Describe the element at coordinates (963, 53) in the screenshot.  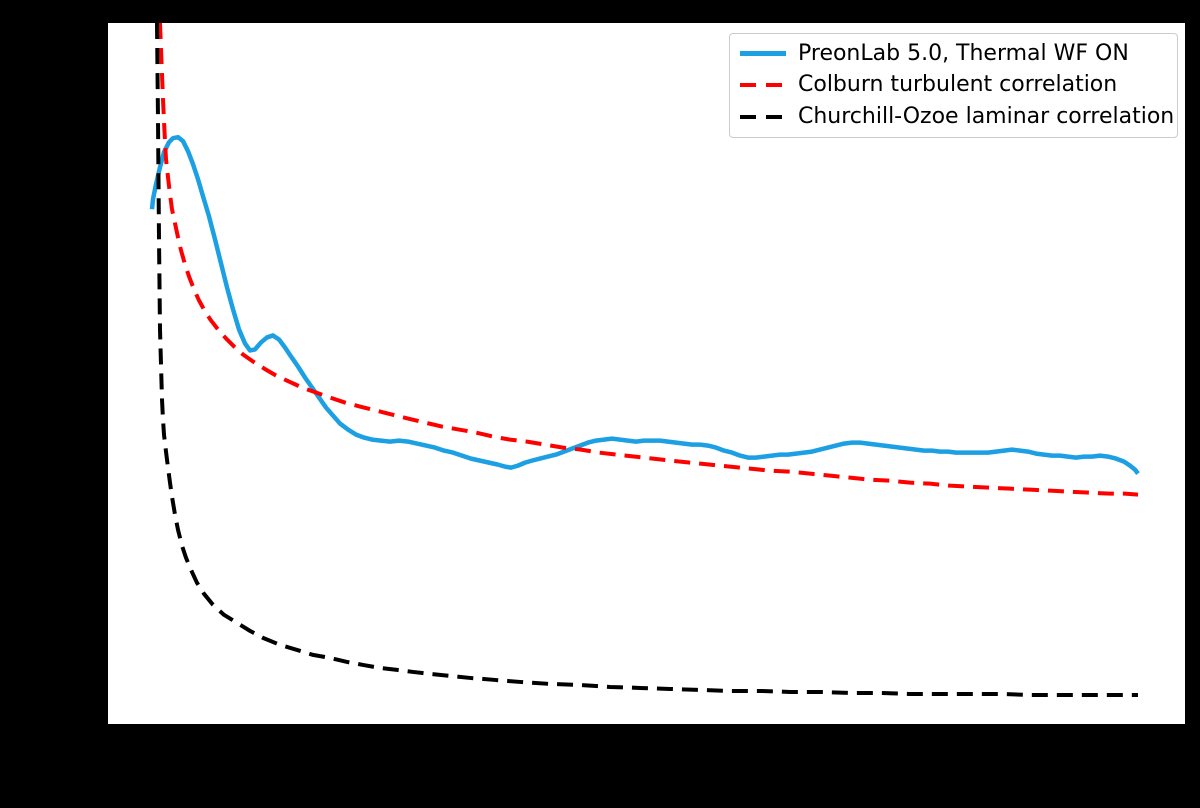
I see `legend-label: PreonLab 5.0, Thermal WF ON` at that location.